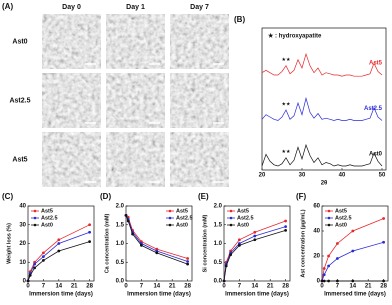 This screenshot has height=305, width=392. I want to click on y-tick-label: 0, so click(319, 282).